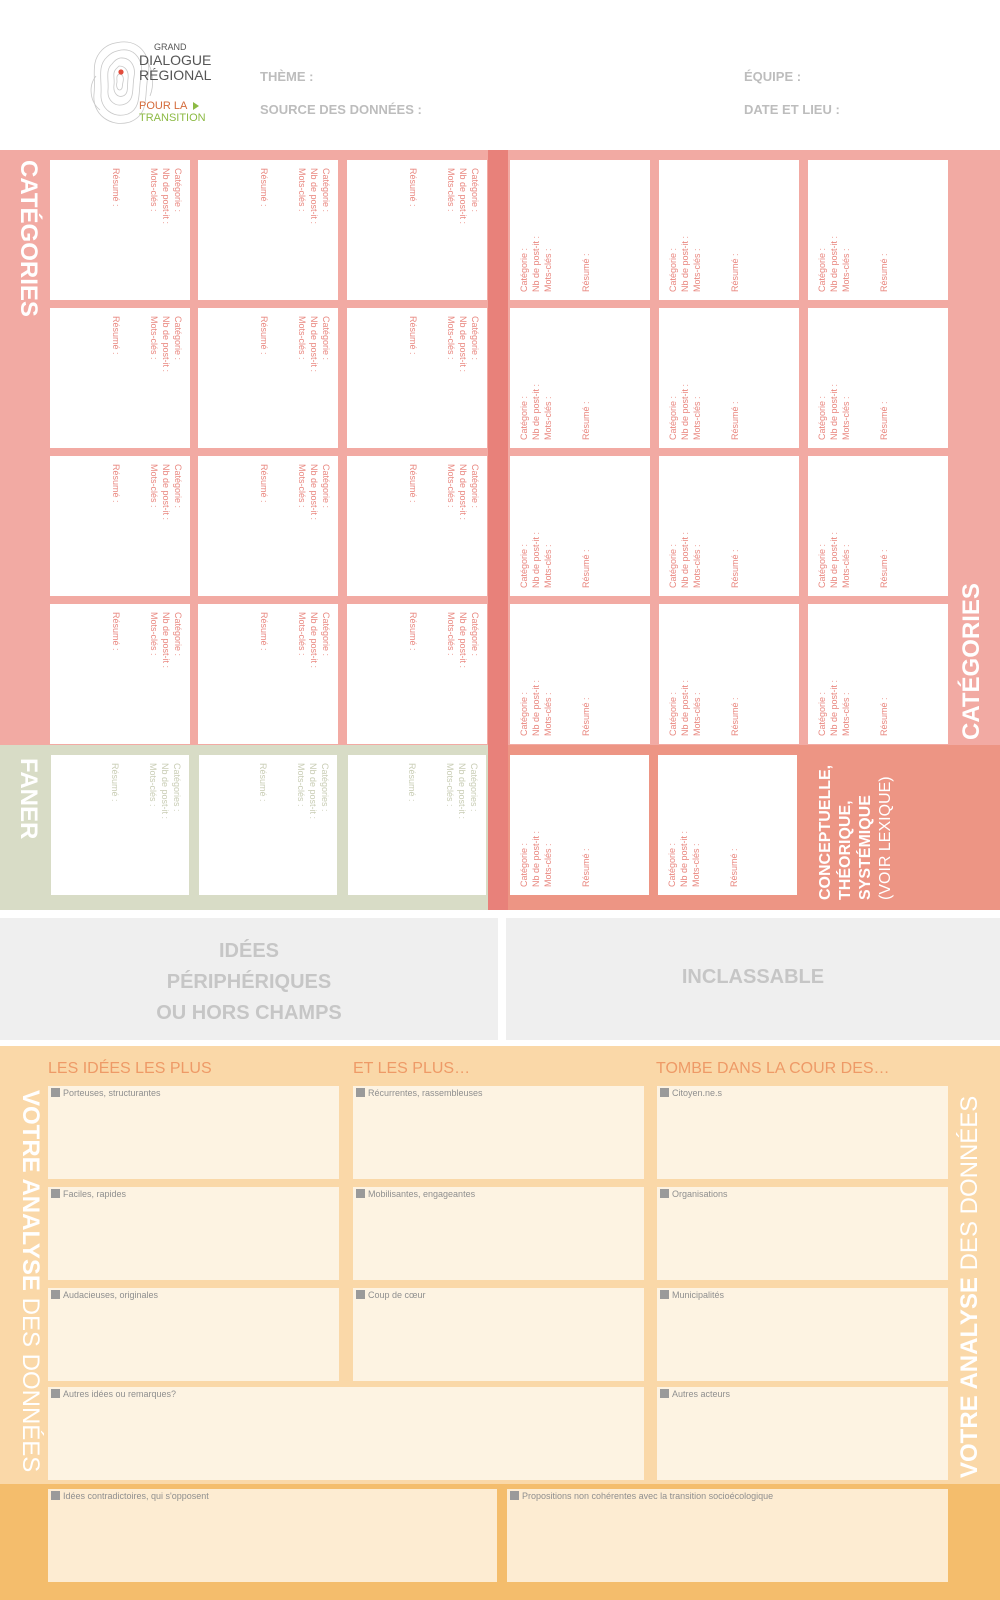 This screenshot has height=1600, width=1000. What do you see at coordinates (177, 787) in the screenshot?
I see `card-category-label: Catégories :` at bounding box center [177, 787].